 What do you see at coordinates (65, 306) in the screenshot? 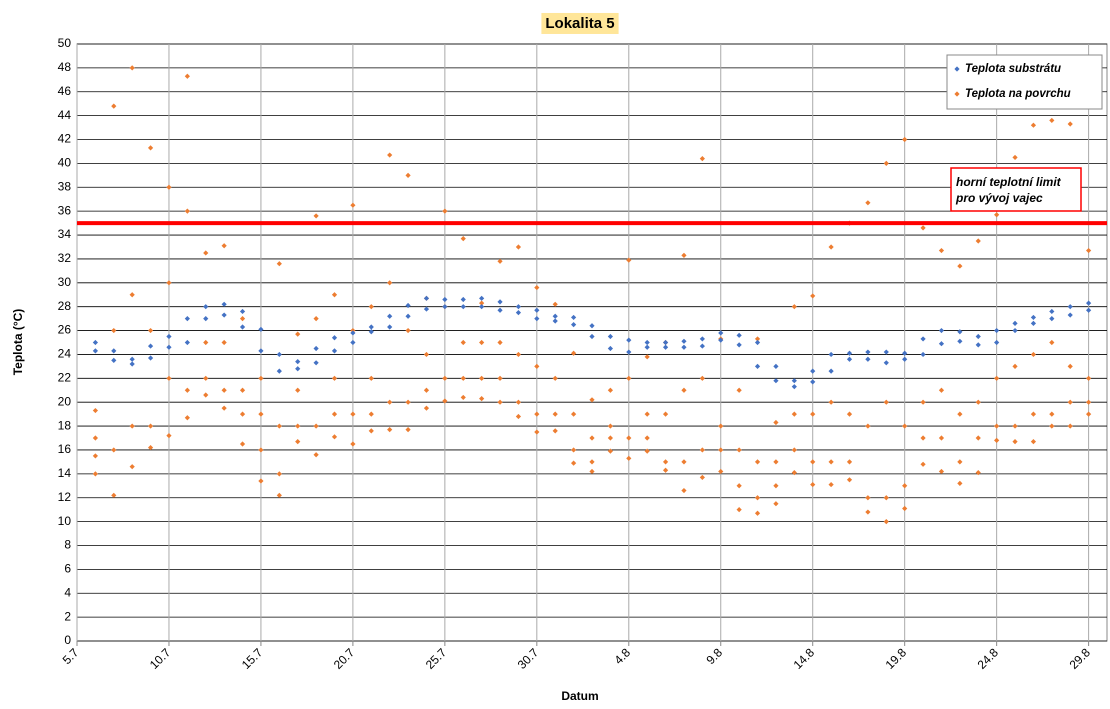
I see `y-tick-label: 28` at bounding box center [65, 306].